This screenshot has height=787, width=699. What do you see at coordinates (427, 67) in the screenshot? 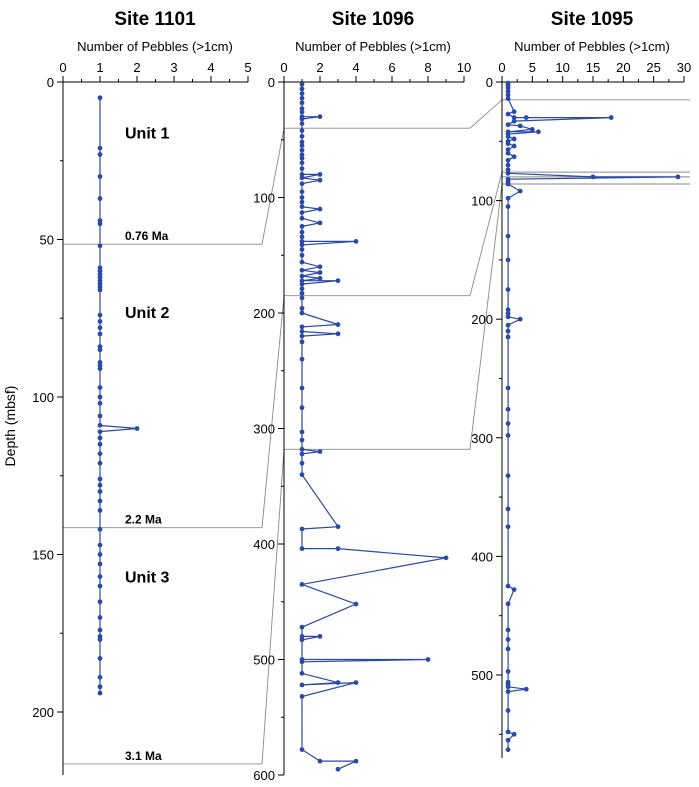
I see `x-tick-label: 8` at bounding box center [427, 67].